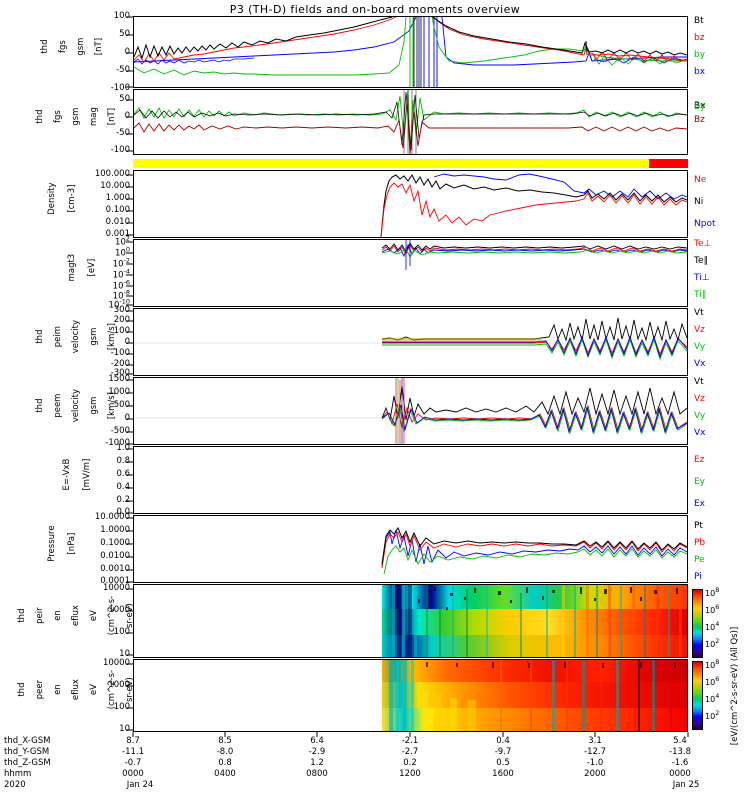 The height and width of the screenshot is (800, 750). Describe the element at coordinates (680, 763) in the screenshot. I see `xcol-value: -1.6` at that location.